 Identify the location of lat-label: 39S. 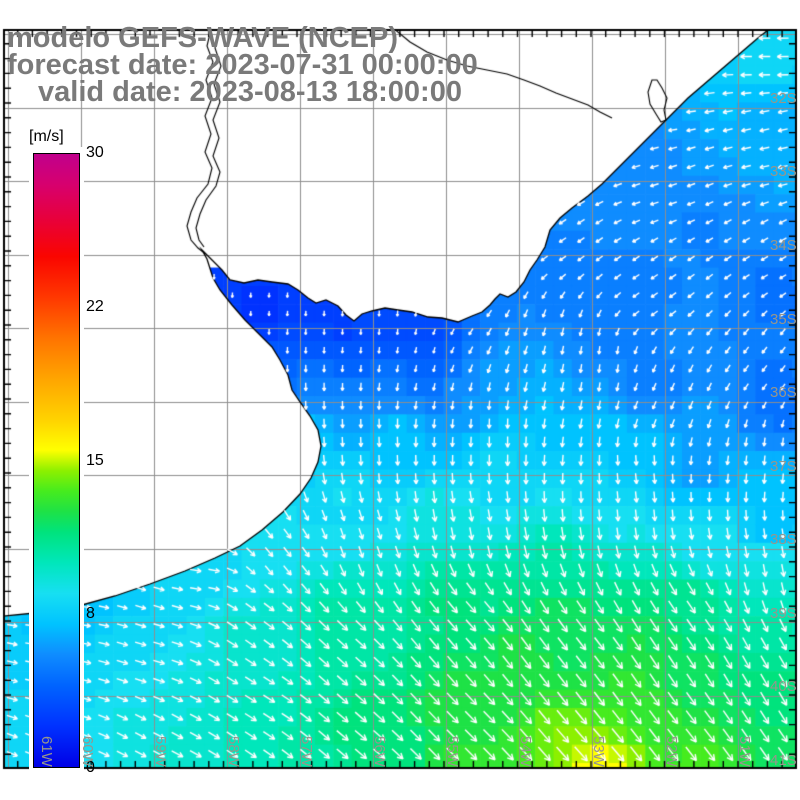
(783, 613).